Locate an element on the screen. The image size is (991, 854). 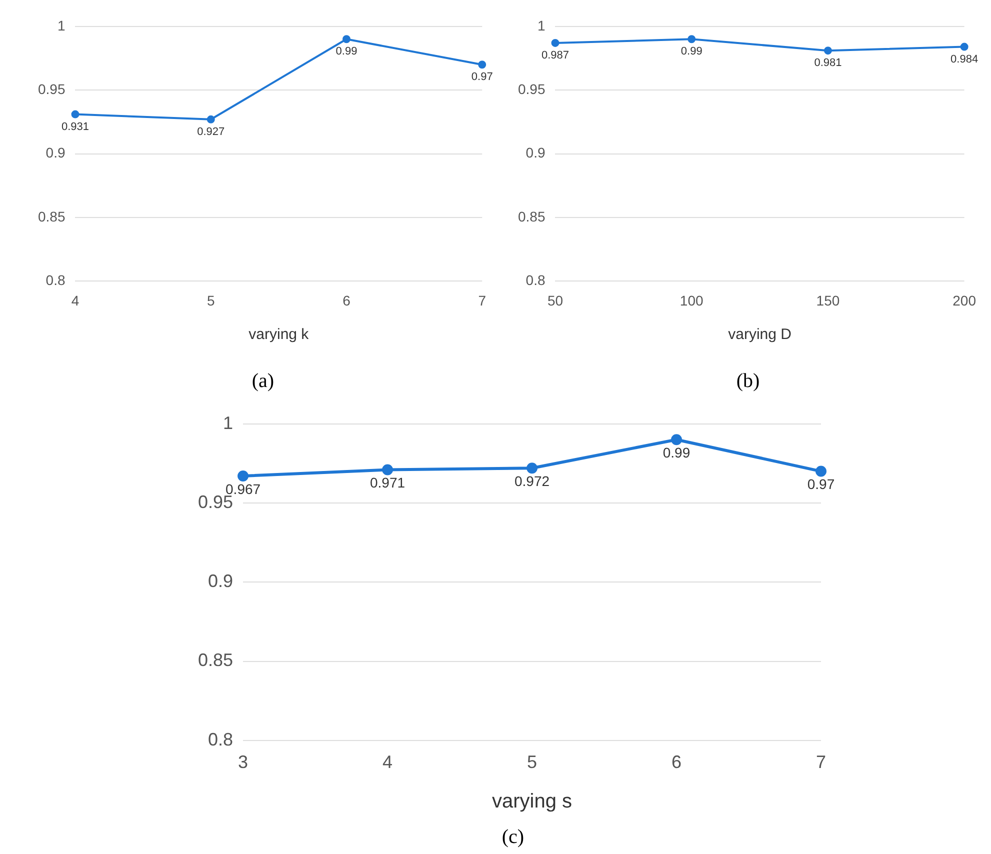
text: (b) is located at coordinates (748, 381).